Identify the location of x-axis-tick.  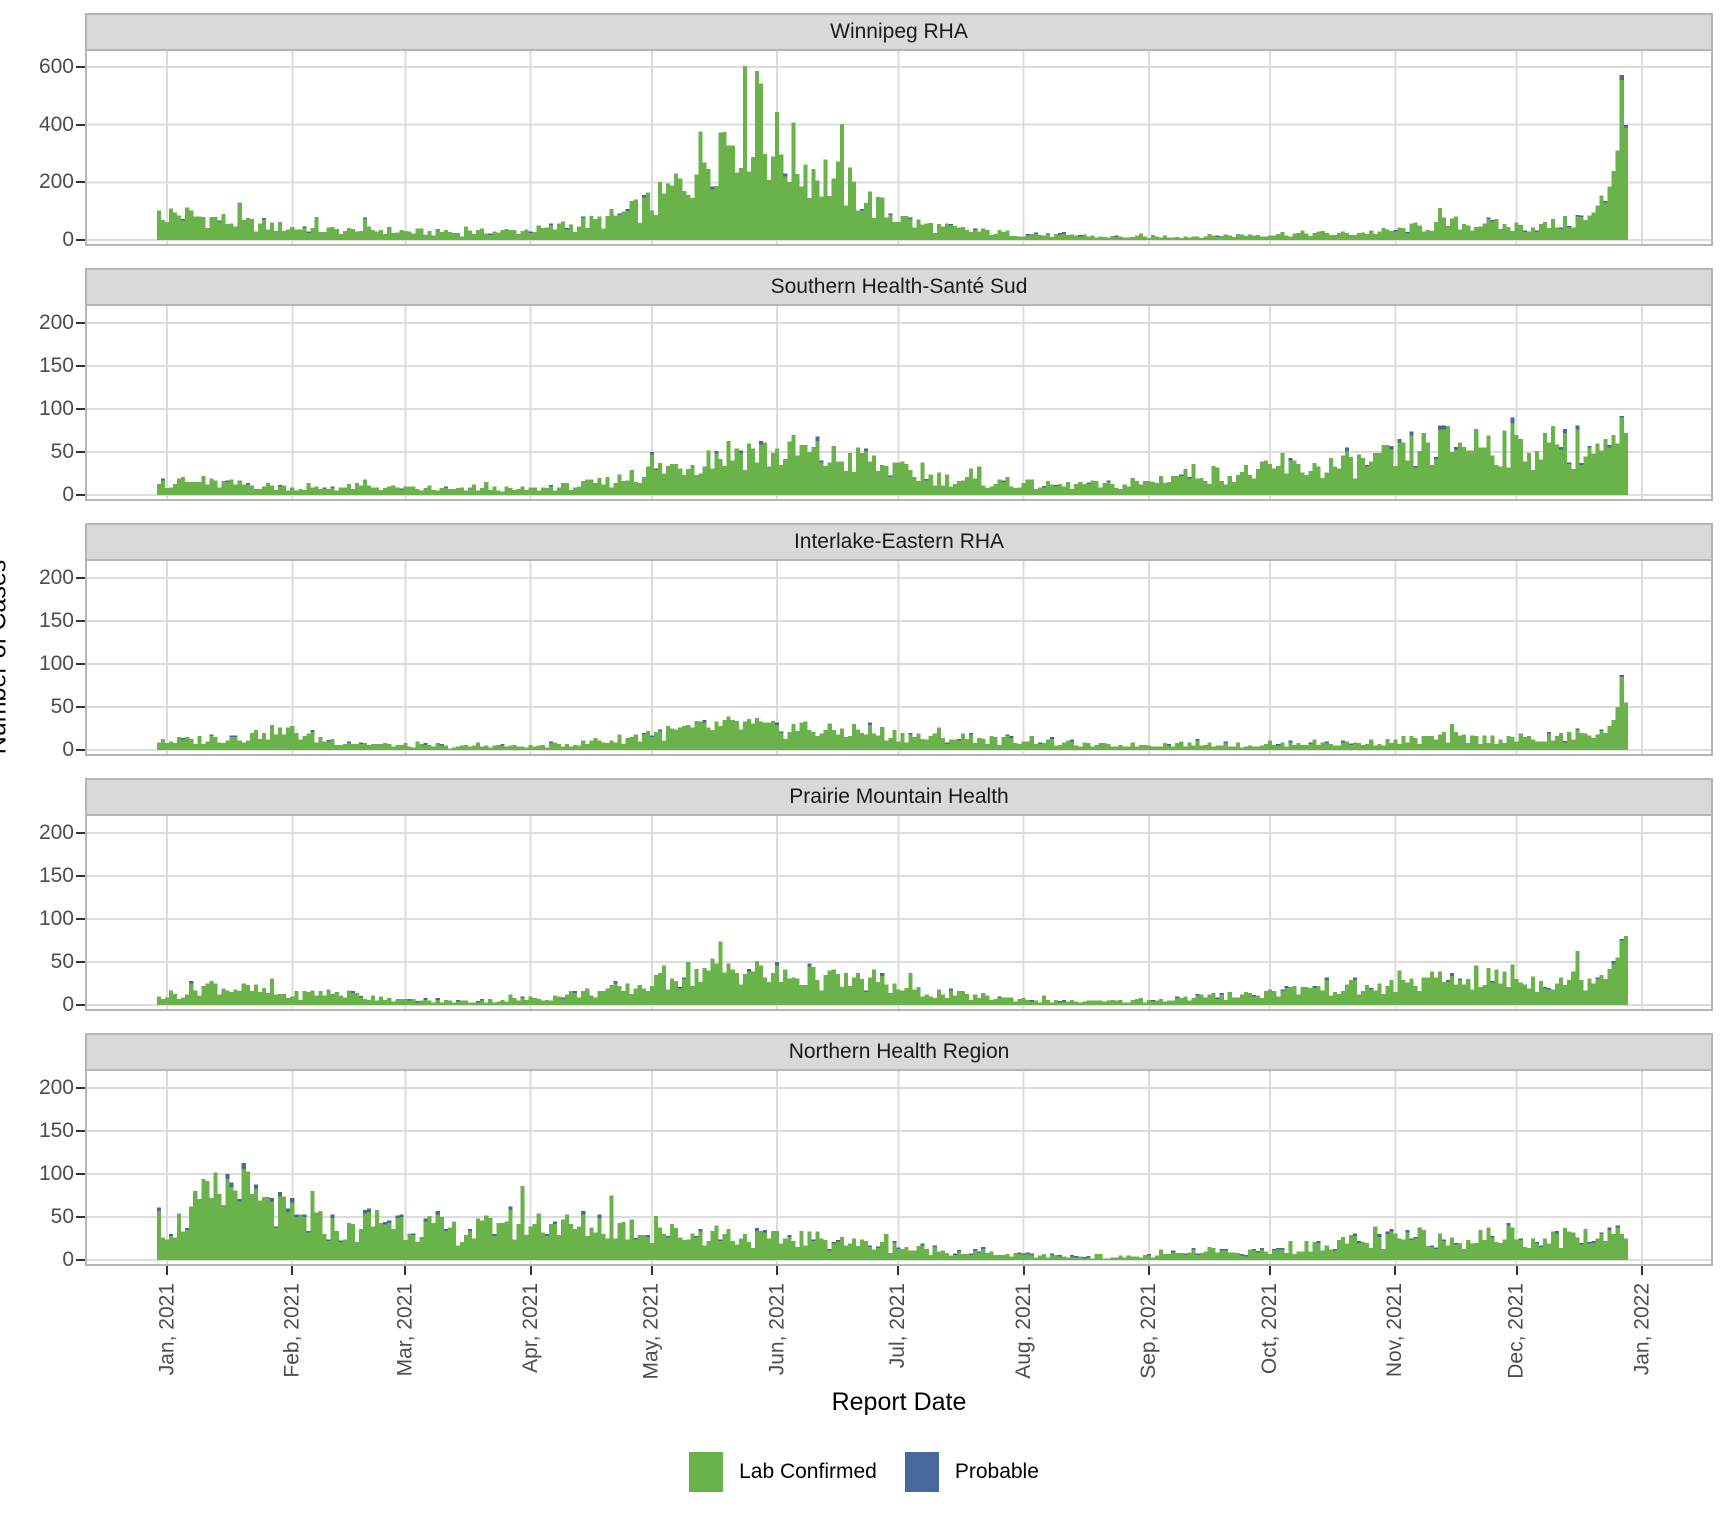
(1023, 1270).